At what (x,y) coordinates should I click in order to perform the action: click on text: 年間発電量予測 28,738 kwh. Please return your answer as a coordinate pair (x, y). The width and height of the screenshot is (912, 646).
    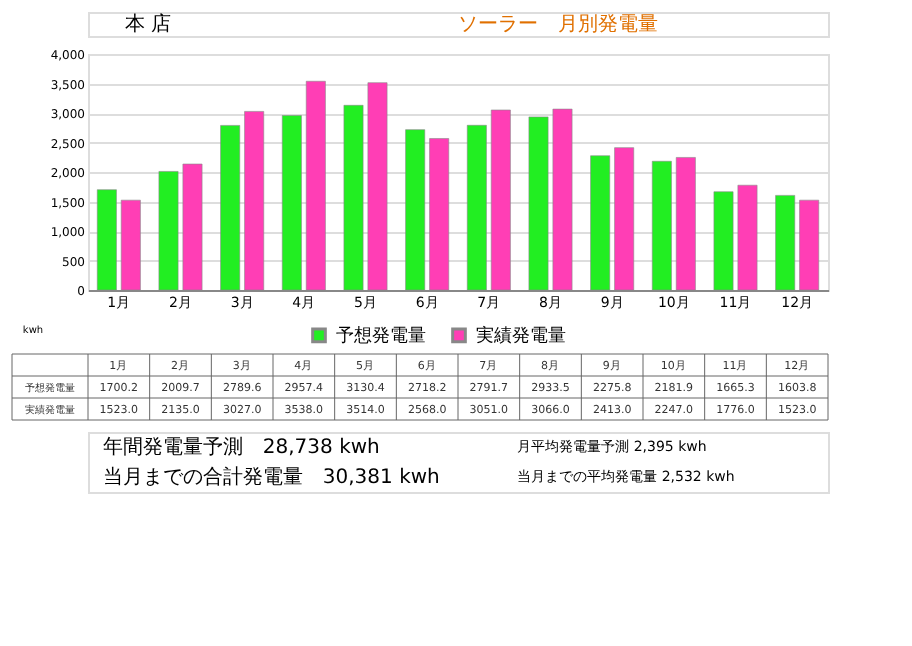
    Looking at the image, I should click on (241, 447).